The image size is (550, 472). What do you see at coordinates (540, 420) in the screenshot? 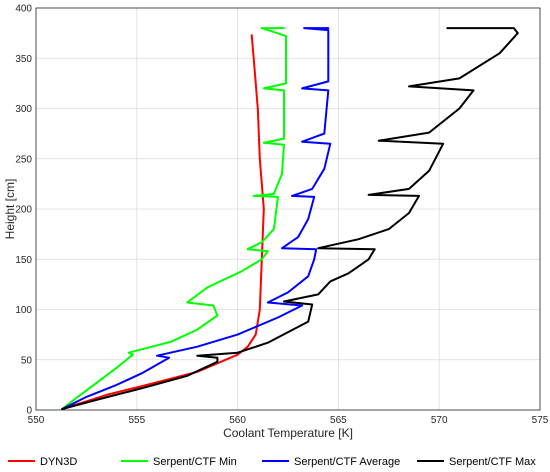
I see `x-tick-label: 575` at bounding box center [540, 420].